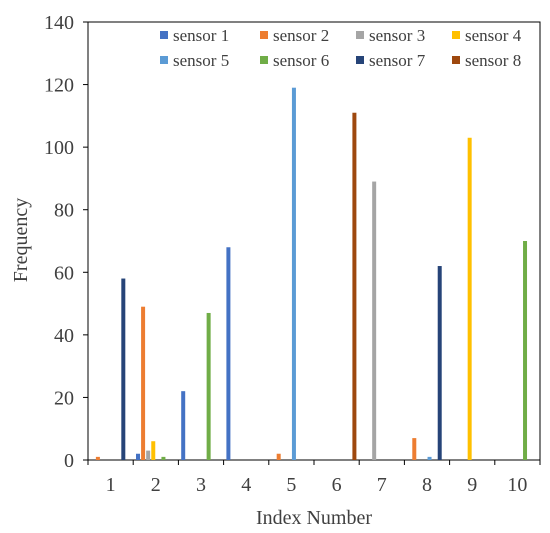 The height and width of the screenshot is (533, 550). What do you see at coordinates (21, 240) in the screenshot?
I see `y-axis-title: Frequency` at bounding box center [21, 240].